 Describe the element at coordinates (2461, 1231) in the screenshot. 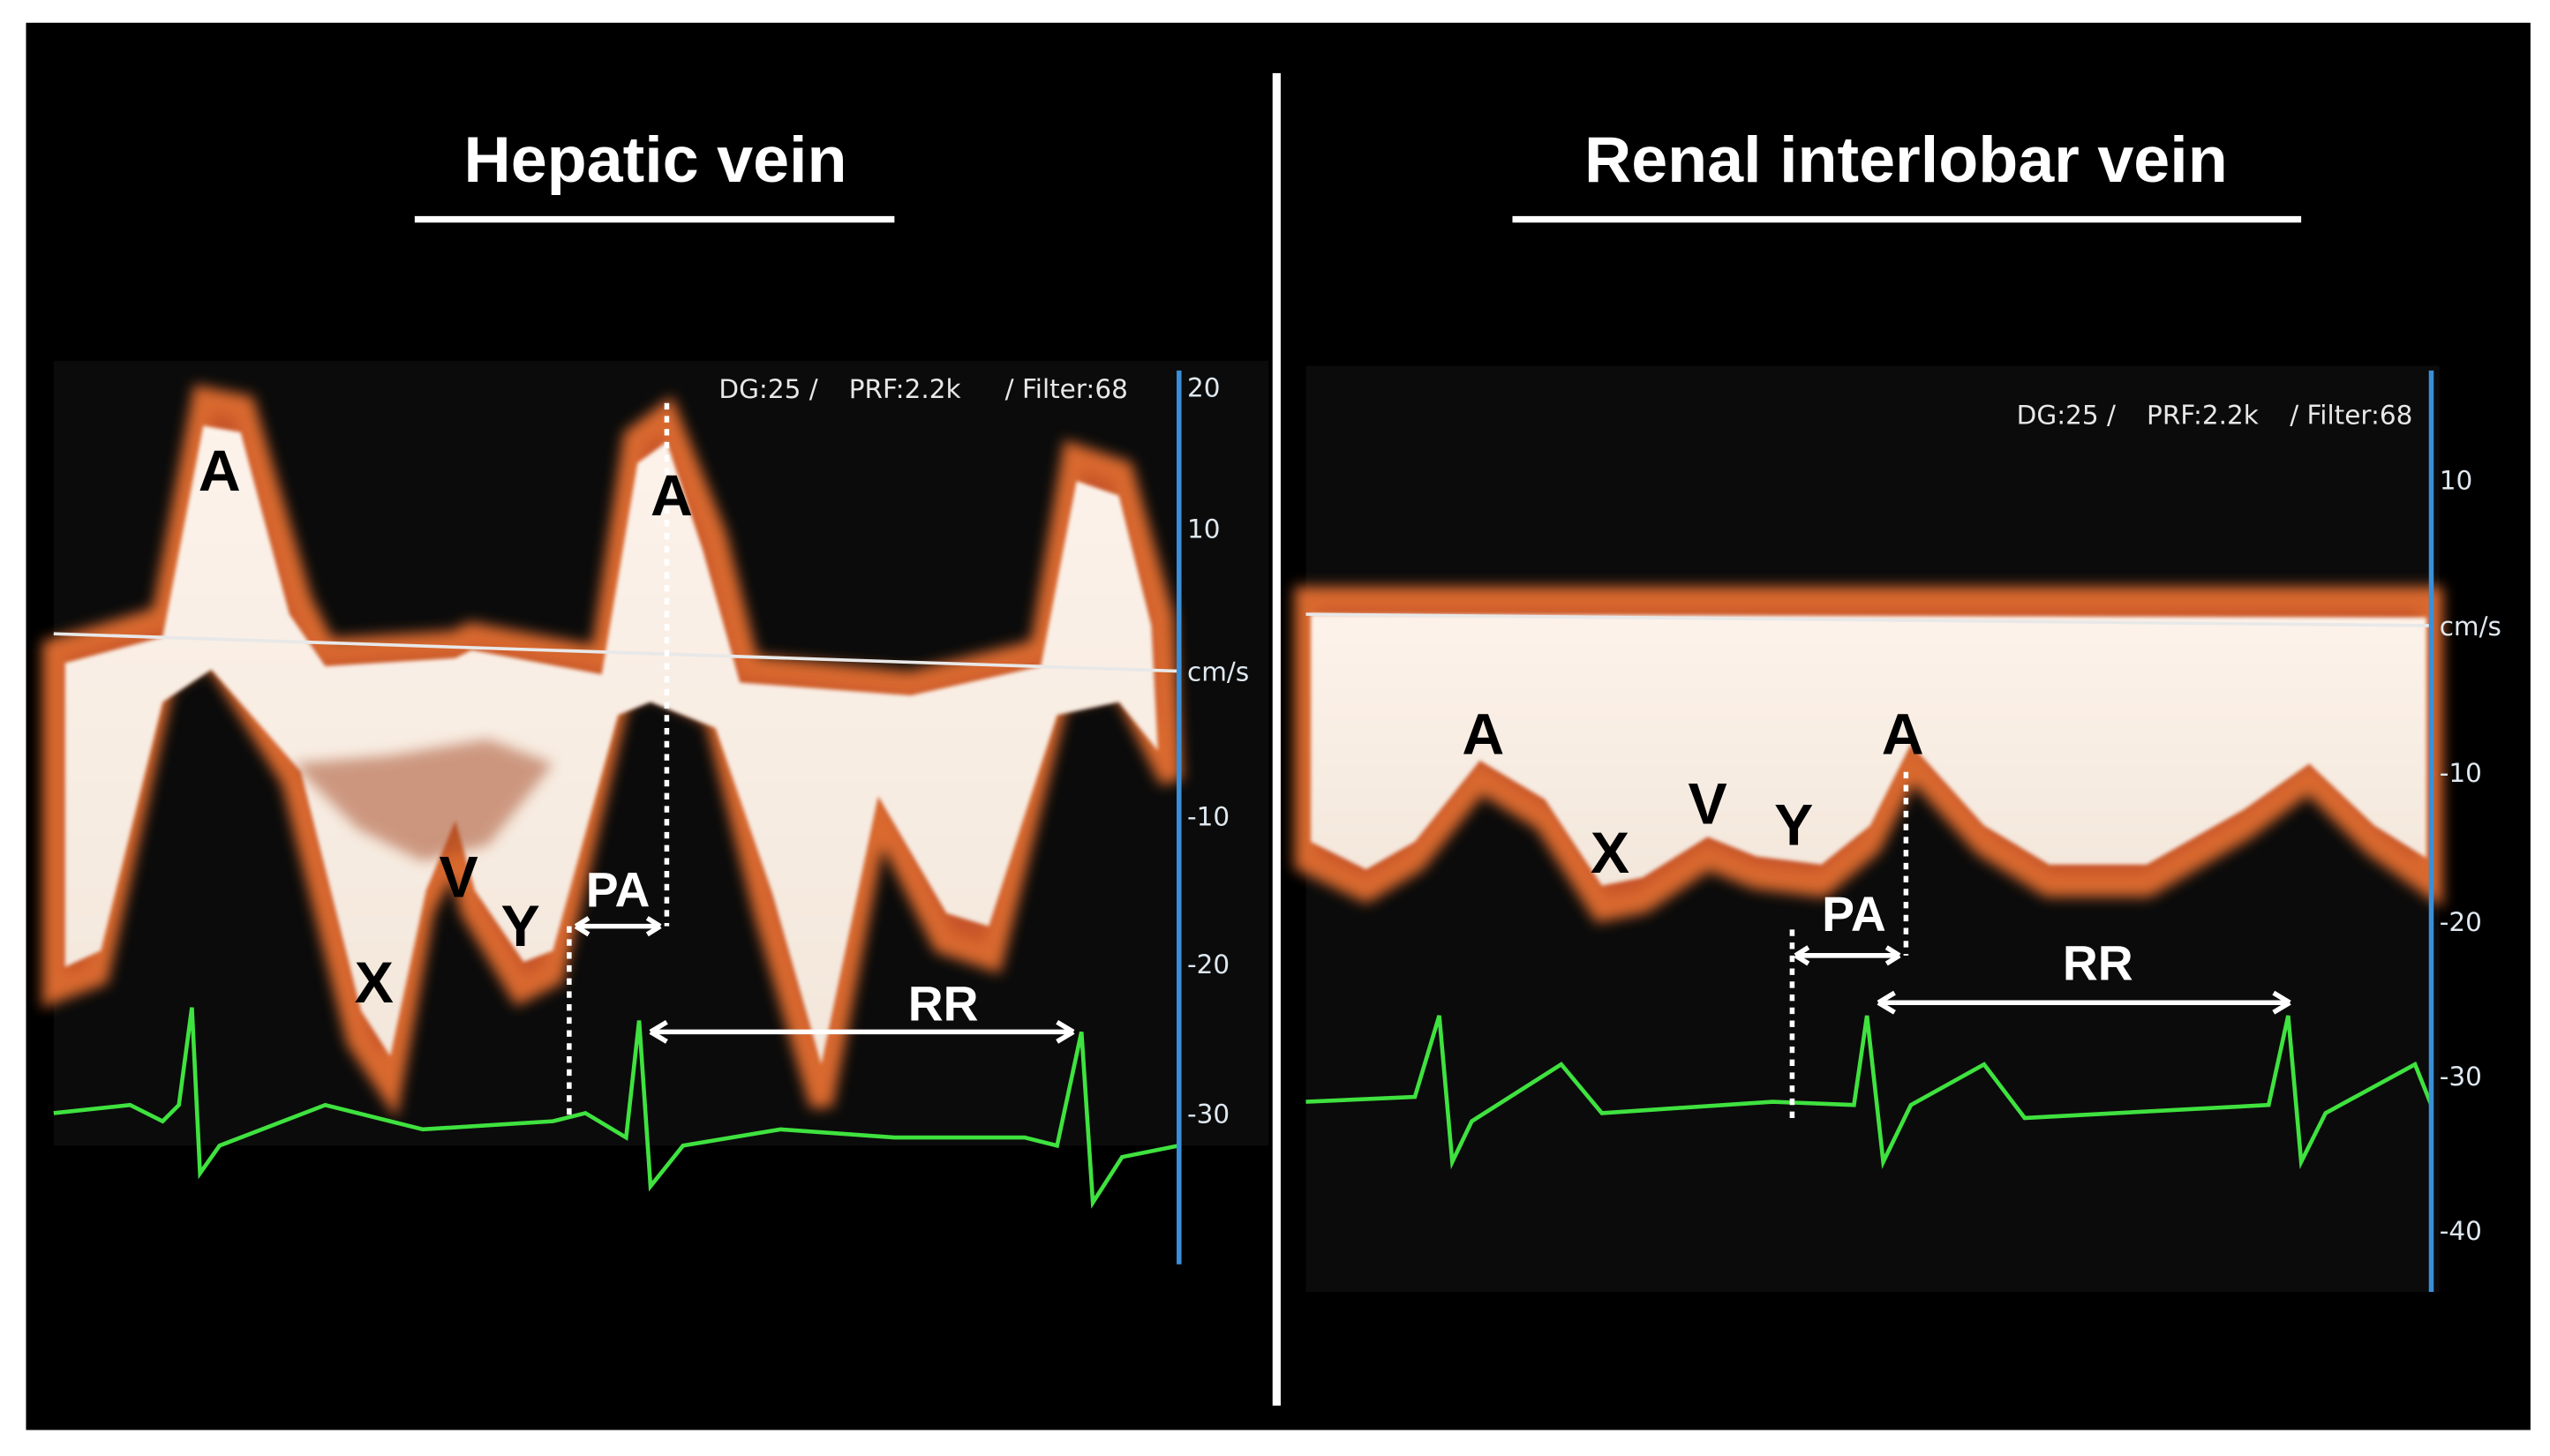

I see `scale-label: -40` at that location.